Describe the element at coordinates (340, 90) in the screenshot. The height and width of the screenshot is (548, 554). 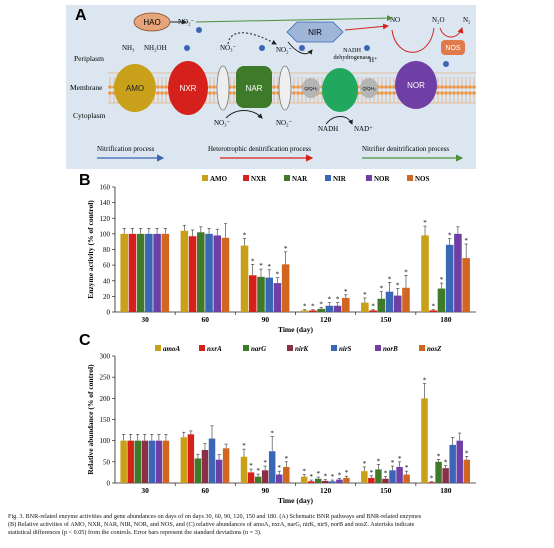
I see `nadh-dehydrogenase` at that location.